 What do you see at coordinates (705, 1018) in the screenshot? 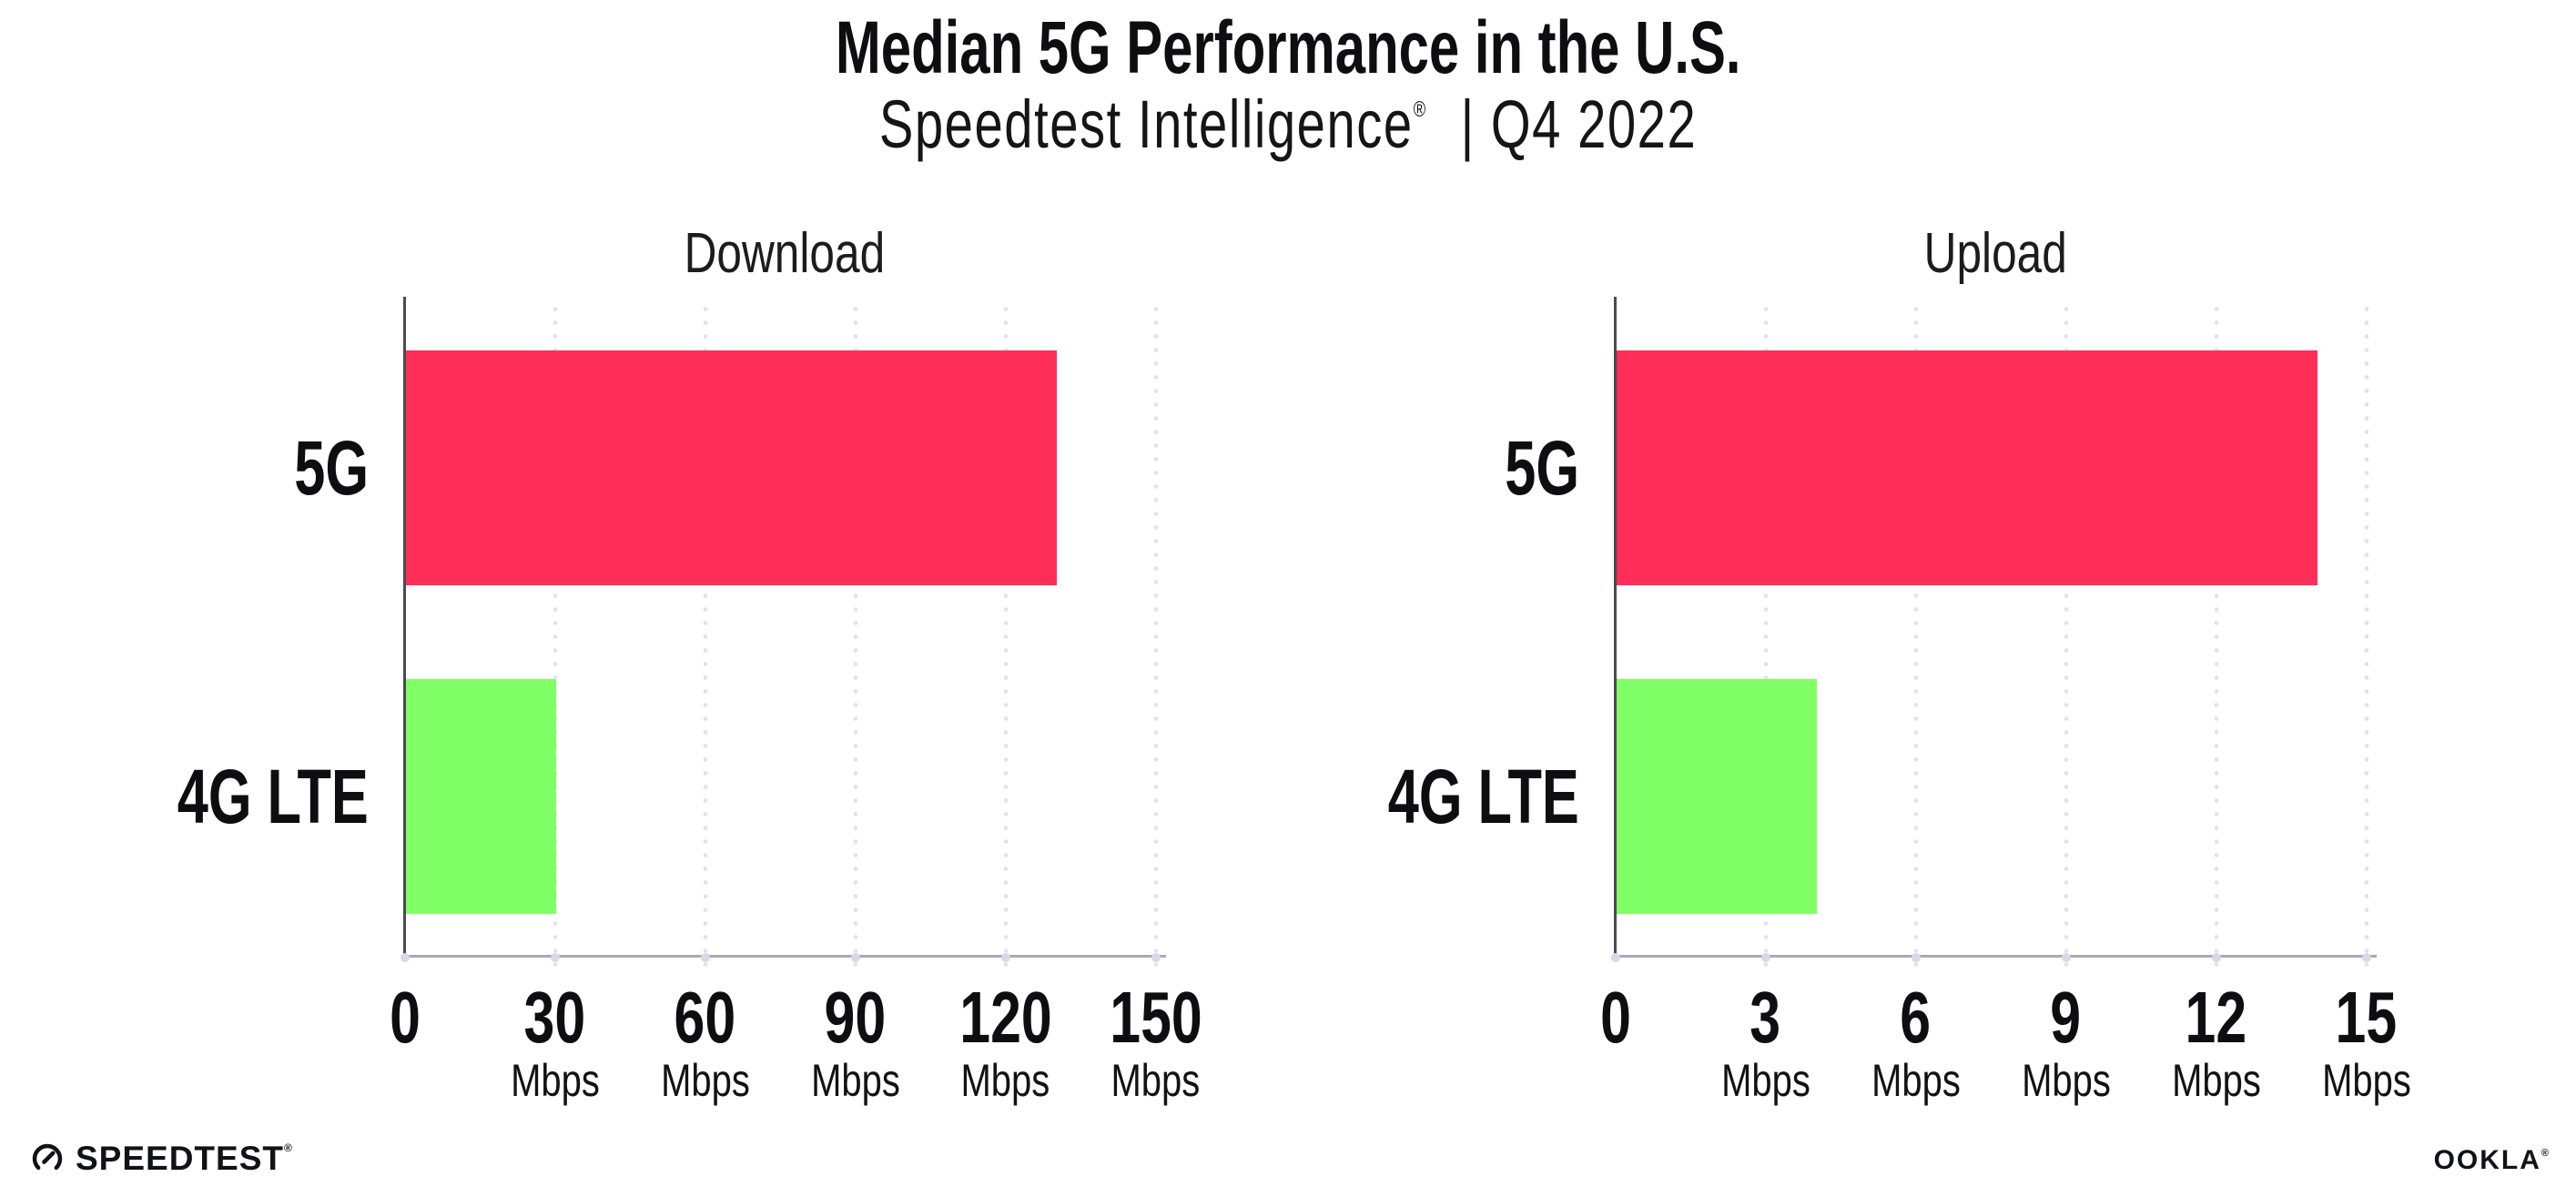
I see `x-tick-value: 60` at bounding box center [705, 1018].